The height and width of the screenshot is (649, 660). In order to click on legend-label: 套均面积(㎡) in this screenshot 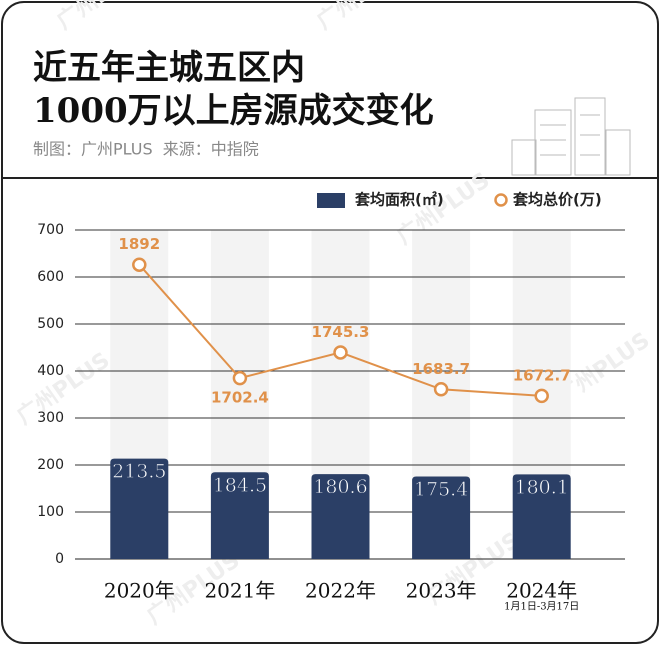, I will do `click(399, 200)`.